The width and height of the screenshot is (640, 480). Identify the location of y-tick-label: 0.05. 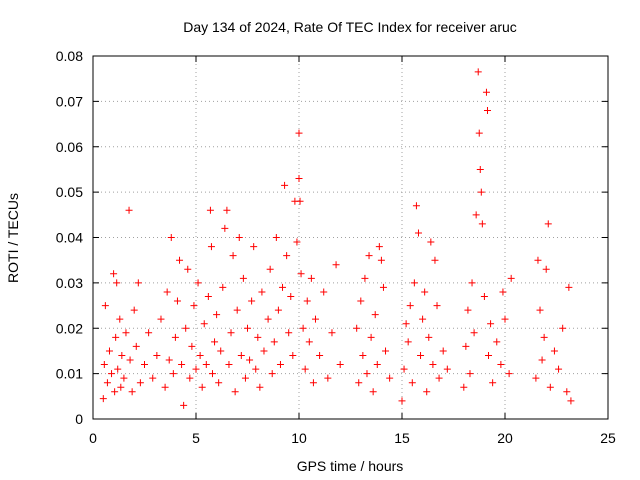
(69, 192).